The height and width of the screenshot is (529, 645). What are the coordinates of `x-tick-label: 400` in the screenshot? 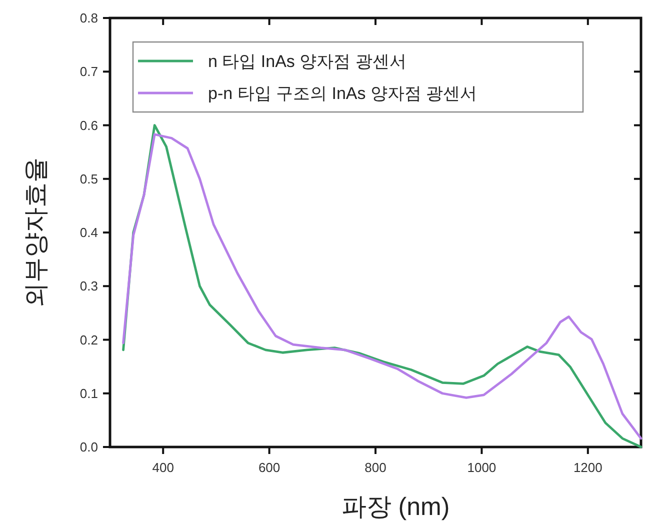 It's located at (163, 467).